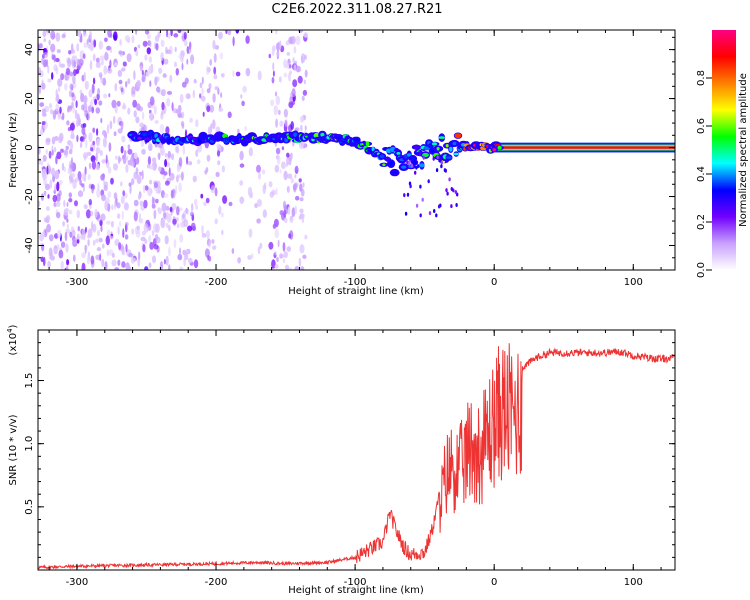  What do you see at coordinates (356, 291) in the screenshot?
I see `spectrogram-x-axis-label: Height of straight line (km)` at bounding box center [356, 291].